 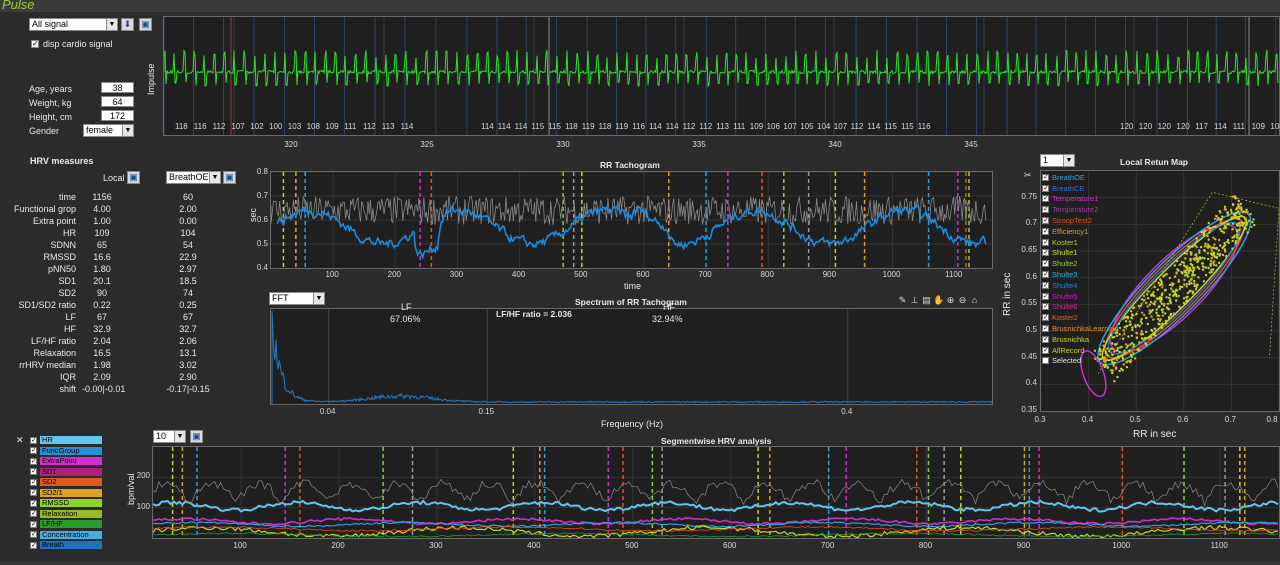 I want to click on datatip-icon: ⊥, so click(x=914, y=300).